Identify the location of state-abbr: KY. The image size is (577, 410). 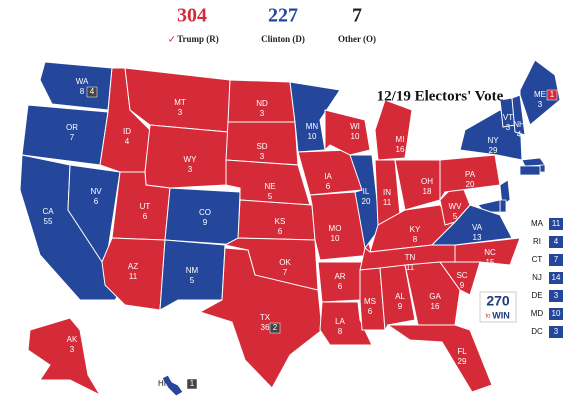
(415, 229).